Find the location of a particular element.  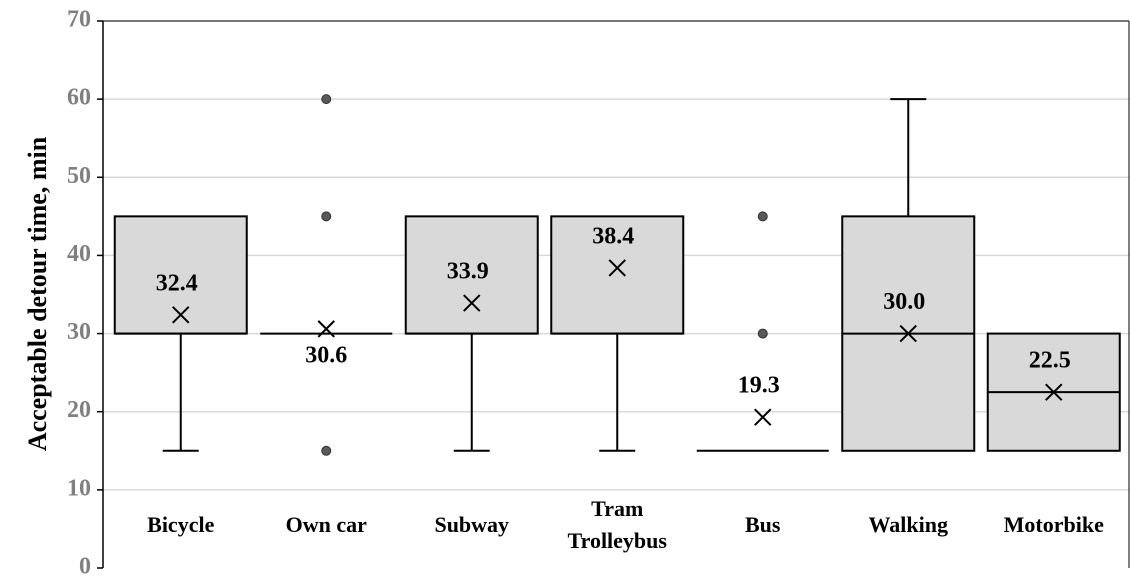

x-tick-label: Subway is located at coordinates (471, 524).